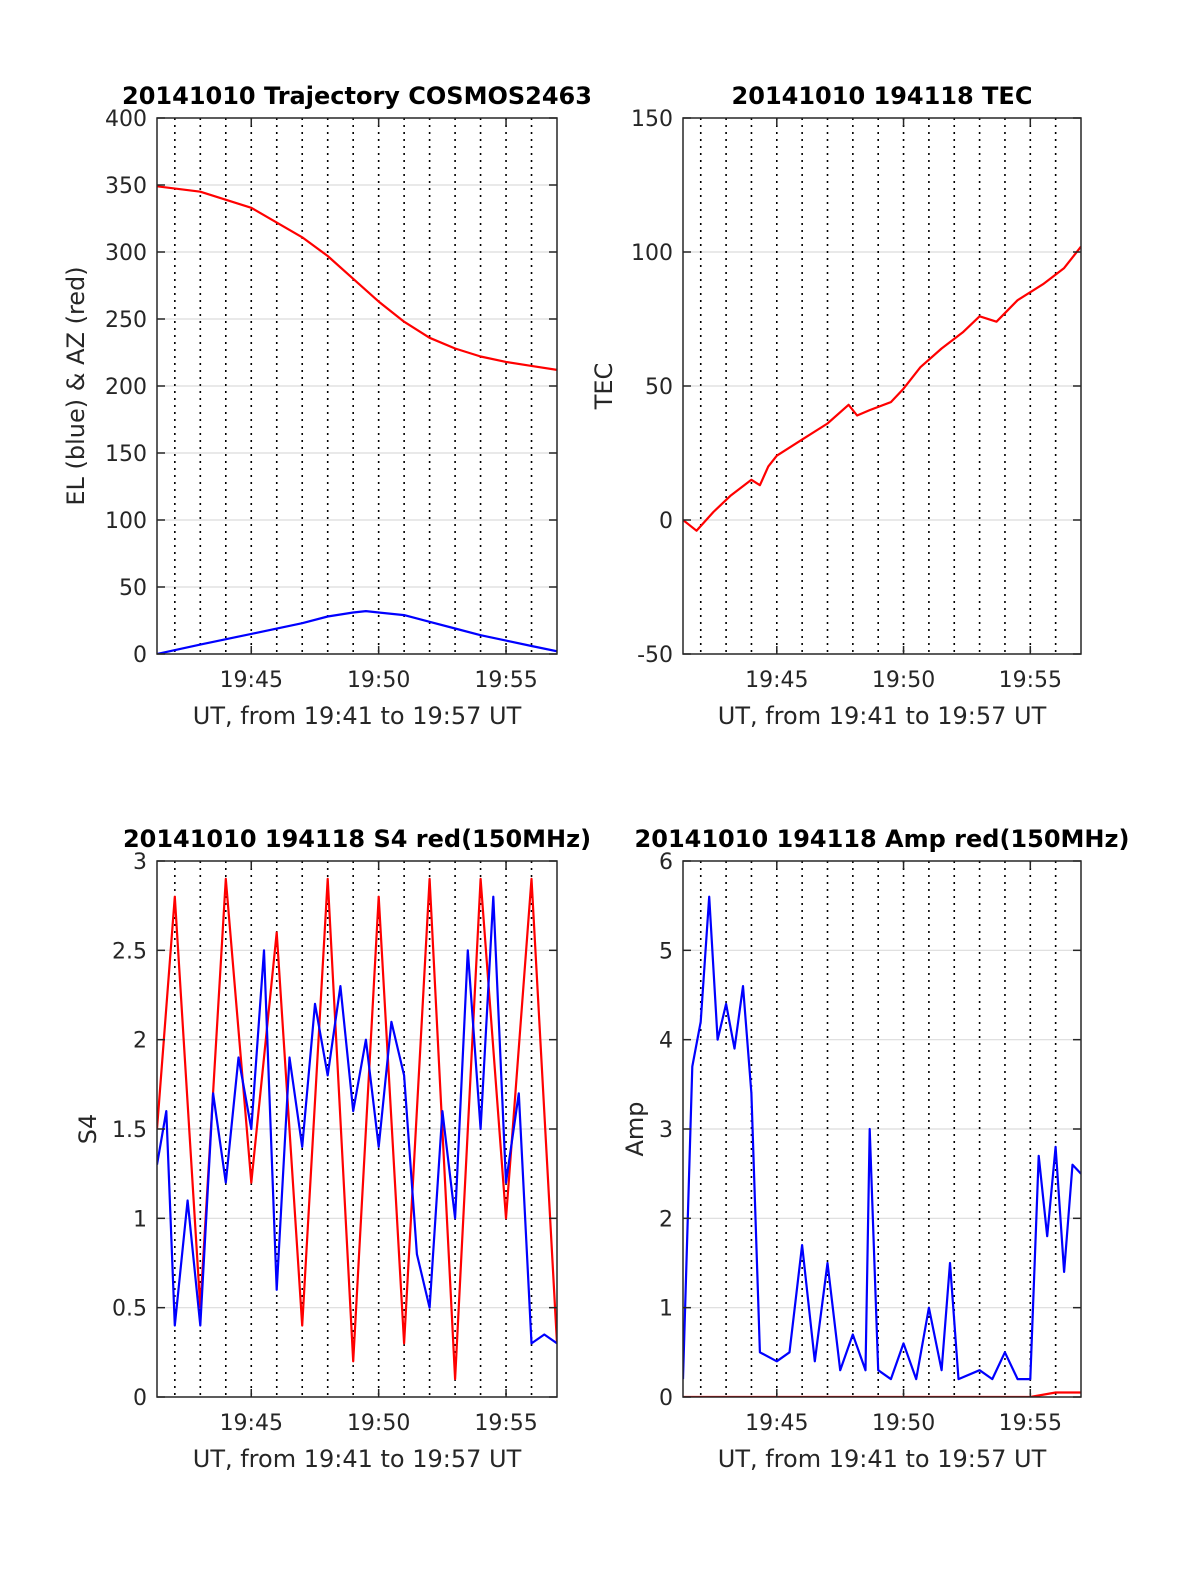  What do you see at coordinates (666, 1041) in the screenshot?
I see `y-tick-label: 4` at bounding box center [666, 1041].